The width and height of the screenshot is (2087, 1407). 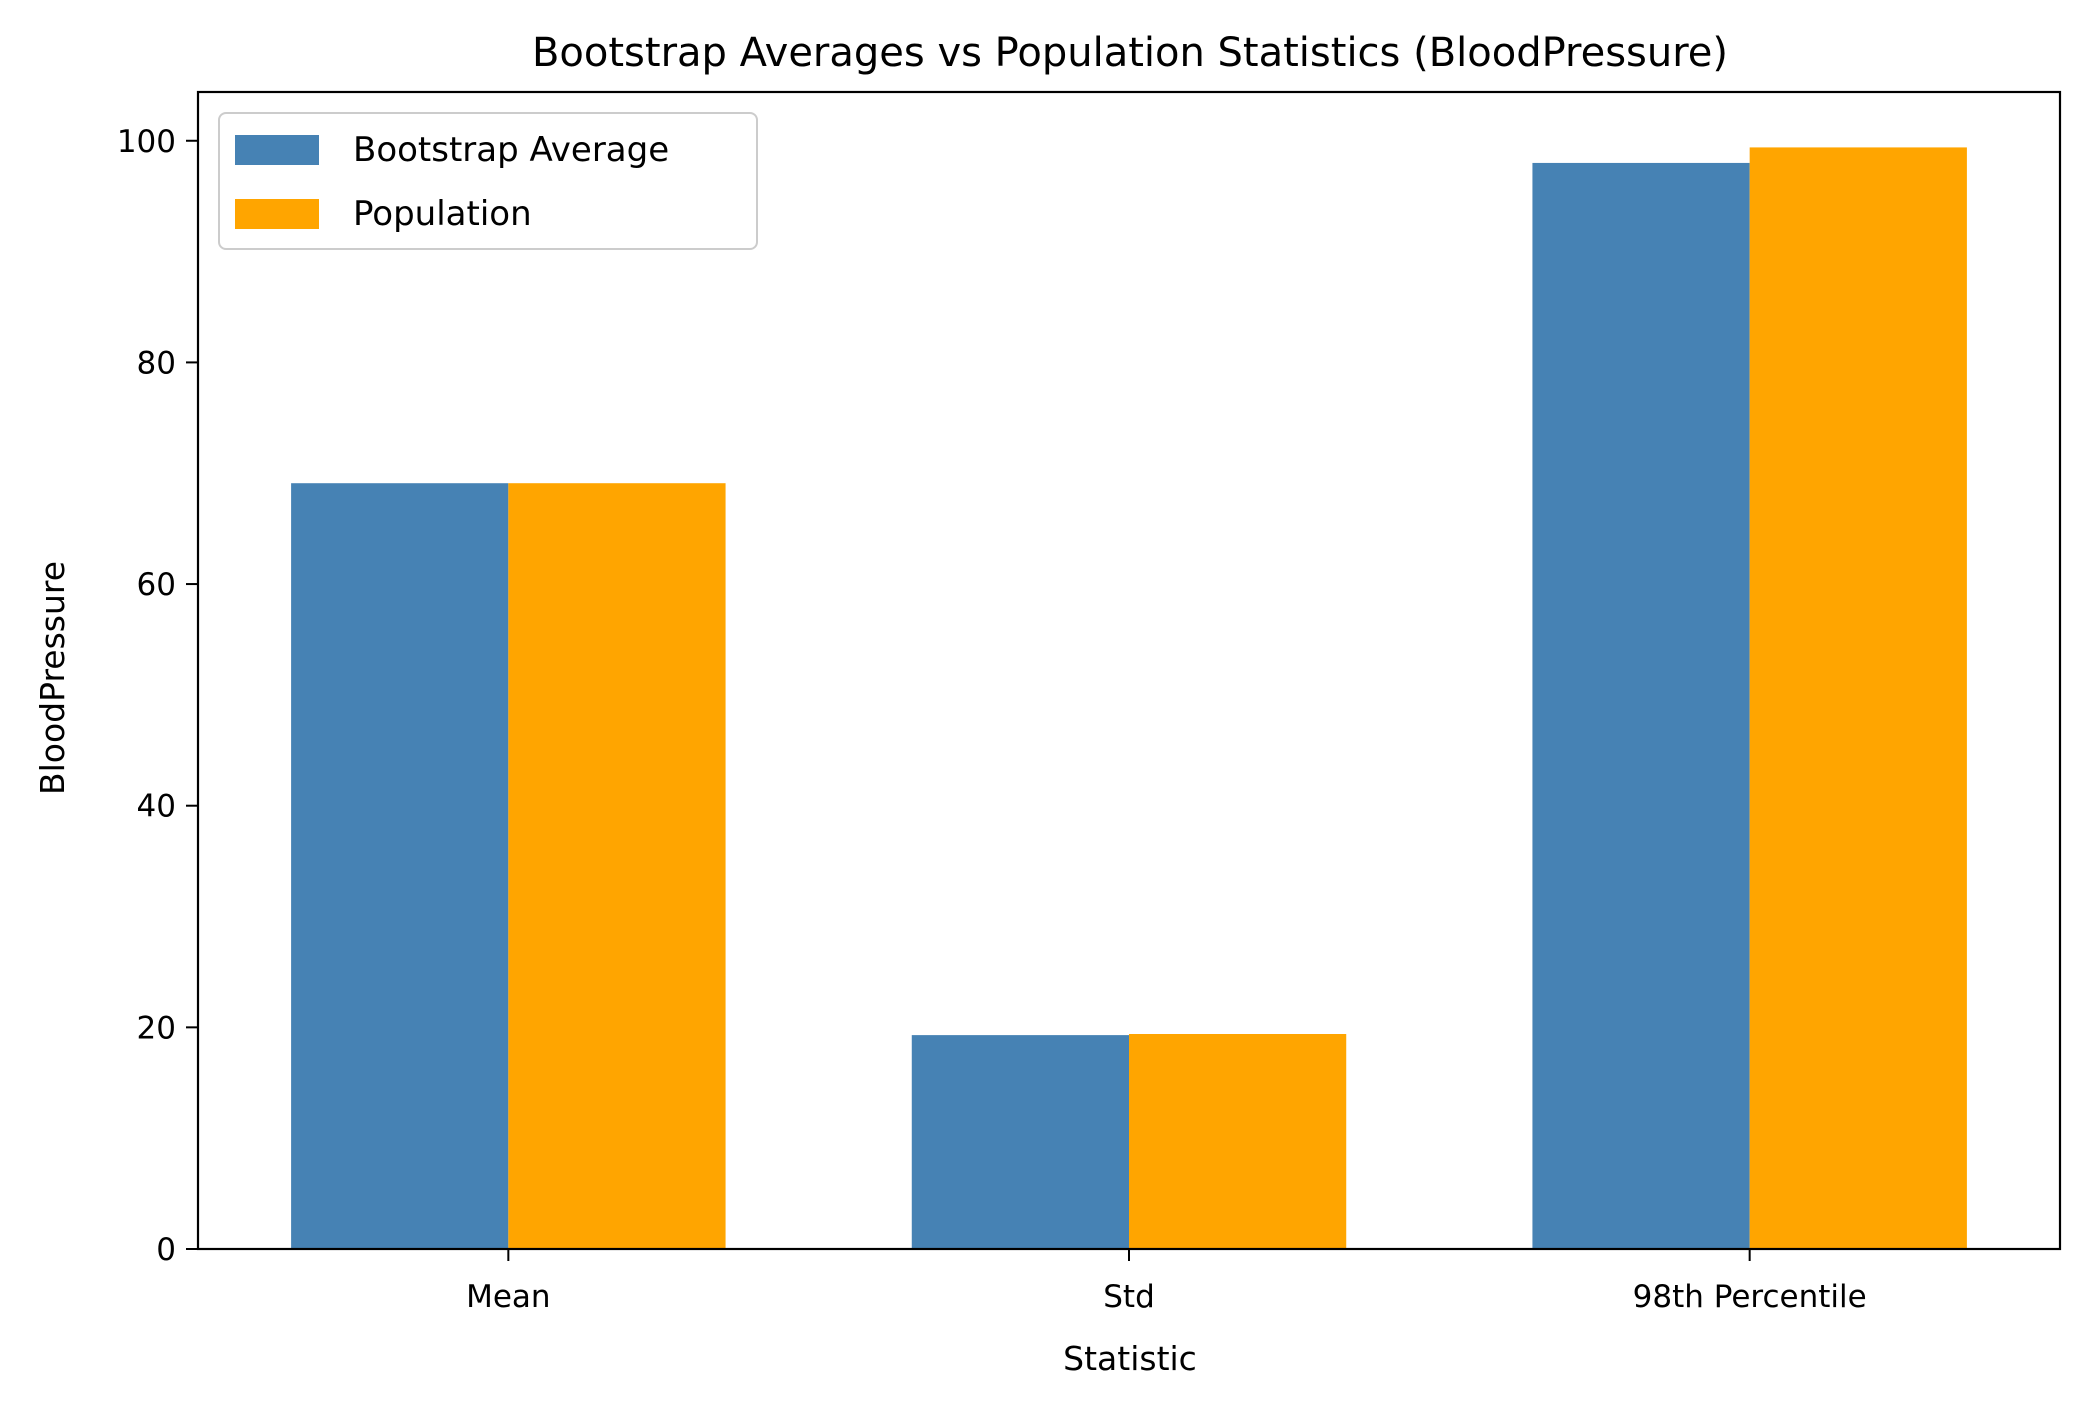 What do you see at coordinates (1750, 1297) in the screenshot?
I see `x-tick-label: 98th Percentile` at bounding box center [1750, 1297].